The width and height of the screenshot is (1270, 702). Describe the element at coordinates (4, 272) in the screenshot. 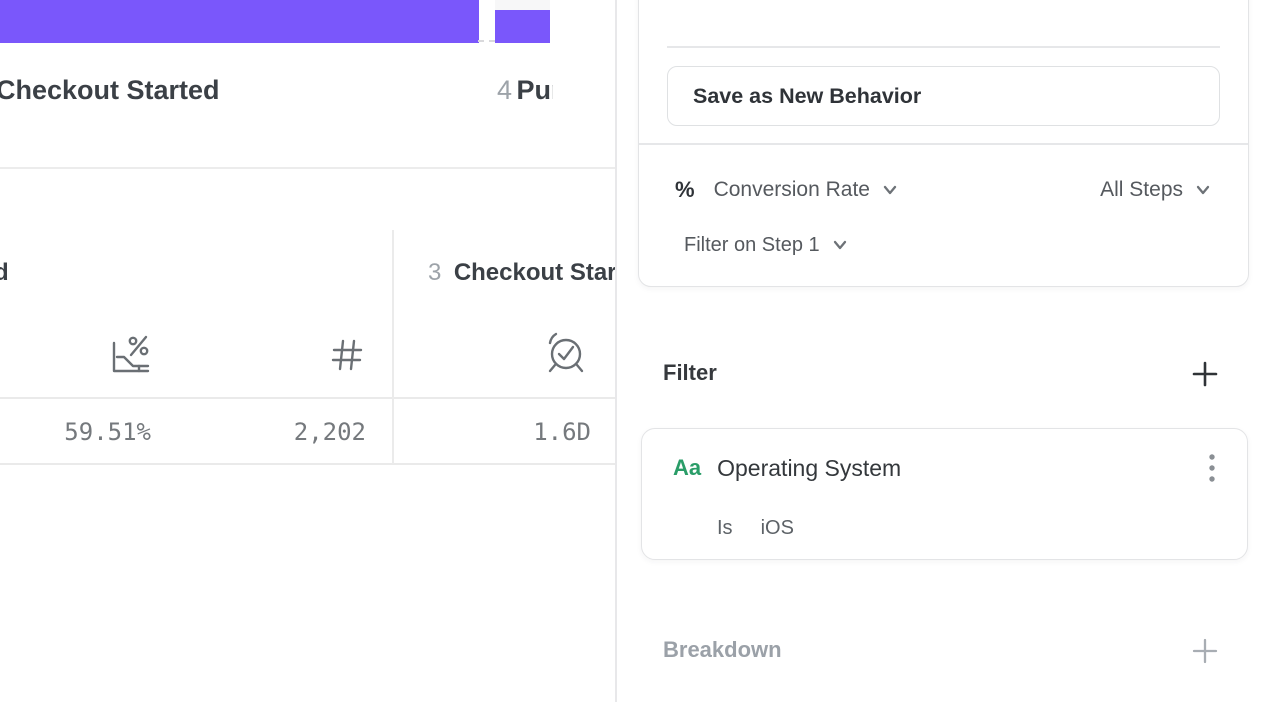

I see `table-prev-step-fragment: d` at that location.